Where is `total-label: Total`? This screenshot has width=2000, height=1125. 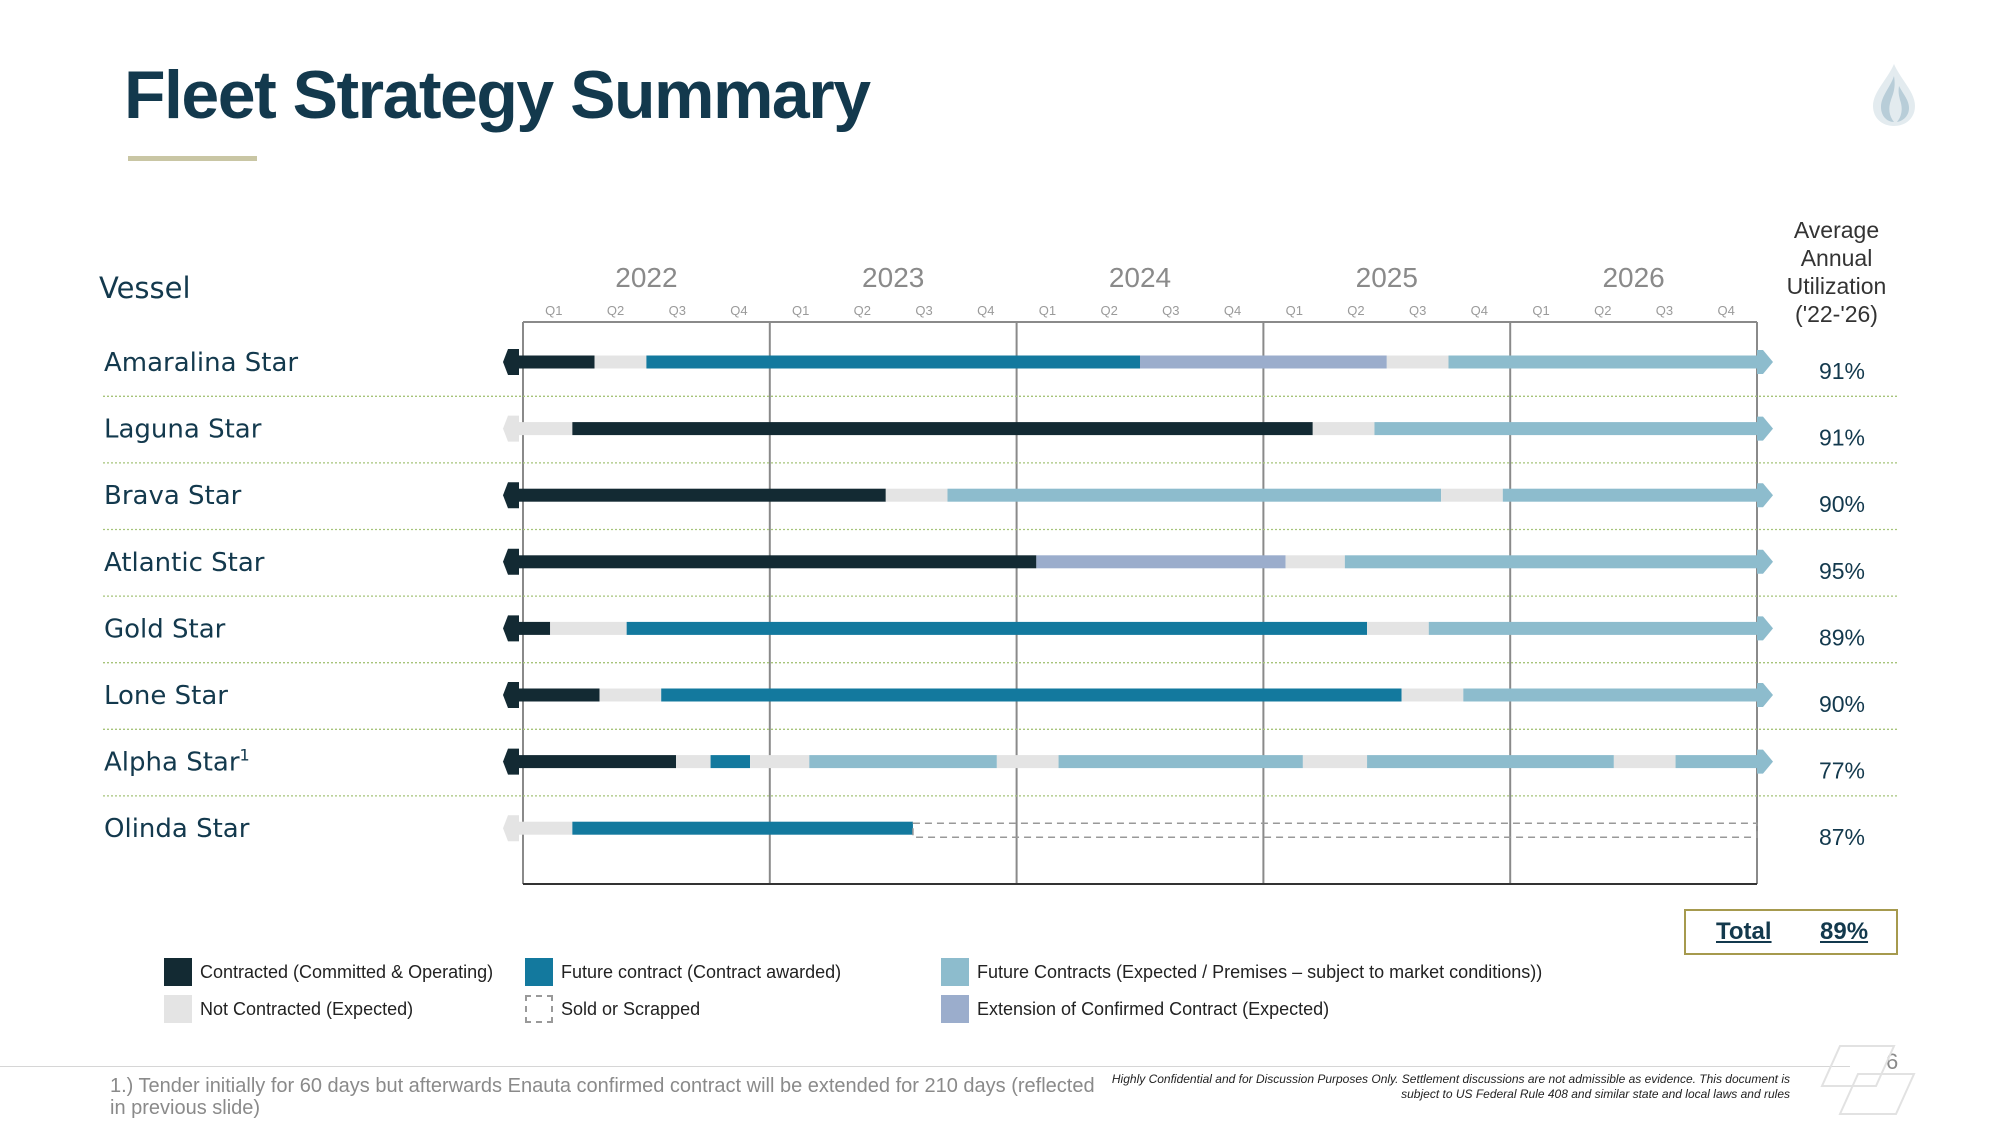 total-label: Total is located at coordinates (1744, 931).